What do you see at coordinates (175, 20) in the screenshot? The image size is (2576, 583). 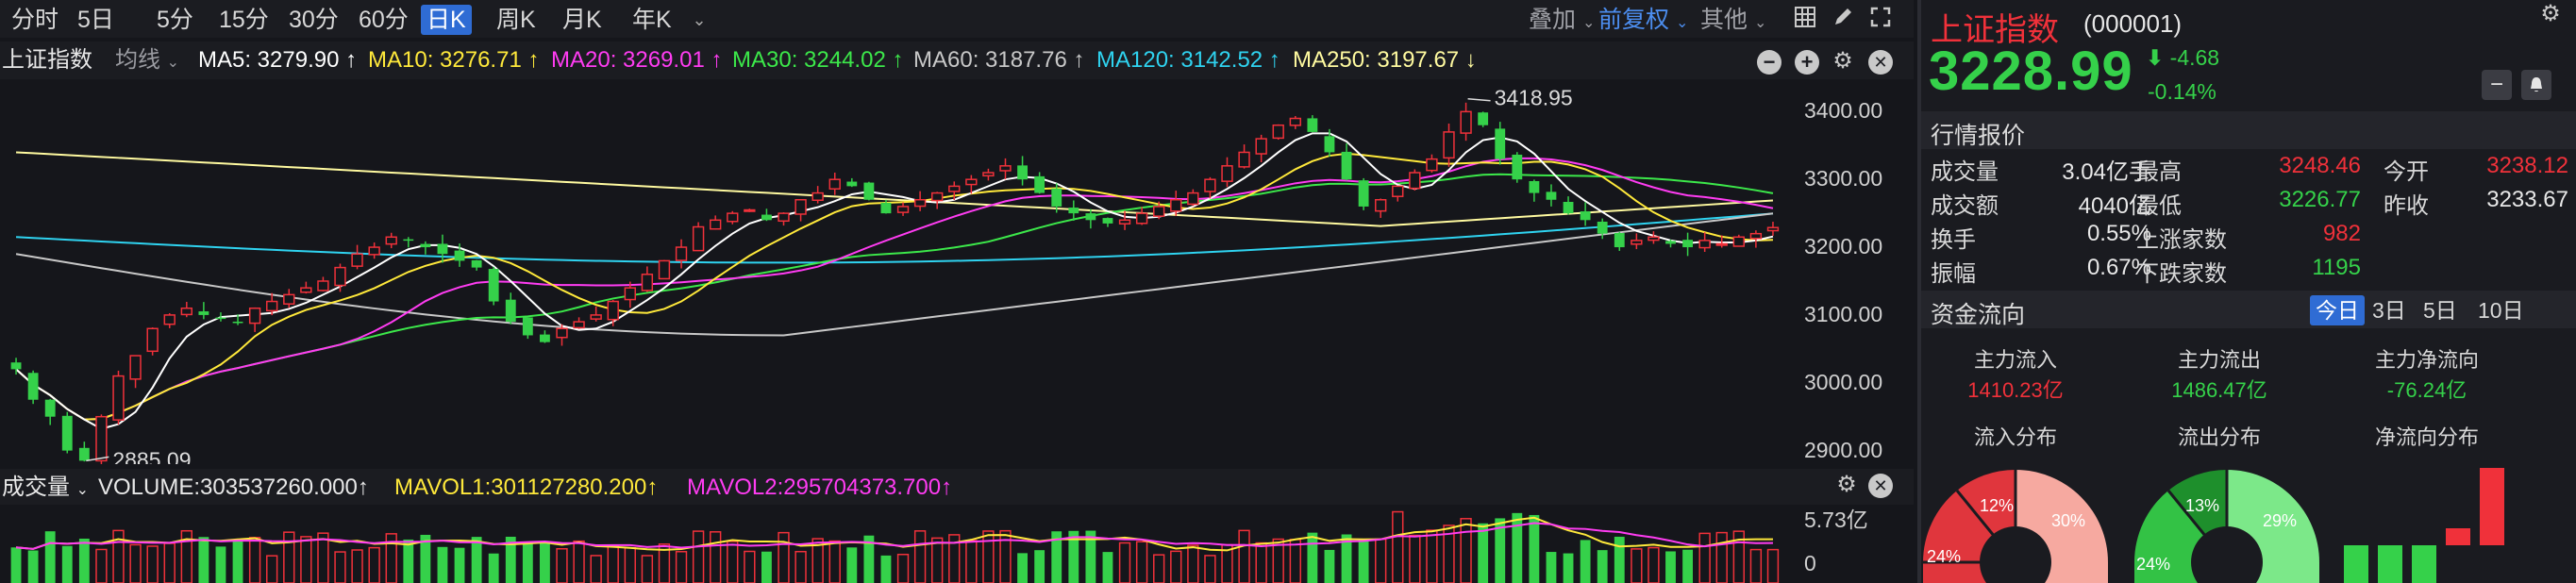 I see `period-tab-5min: 5分` at bounding box center [175, 20].